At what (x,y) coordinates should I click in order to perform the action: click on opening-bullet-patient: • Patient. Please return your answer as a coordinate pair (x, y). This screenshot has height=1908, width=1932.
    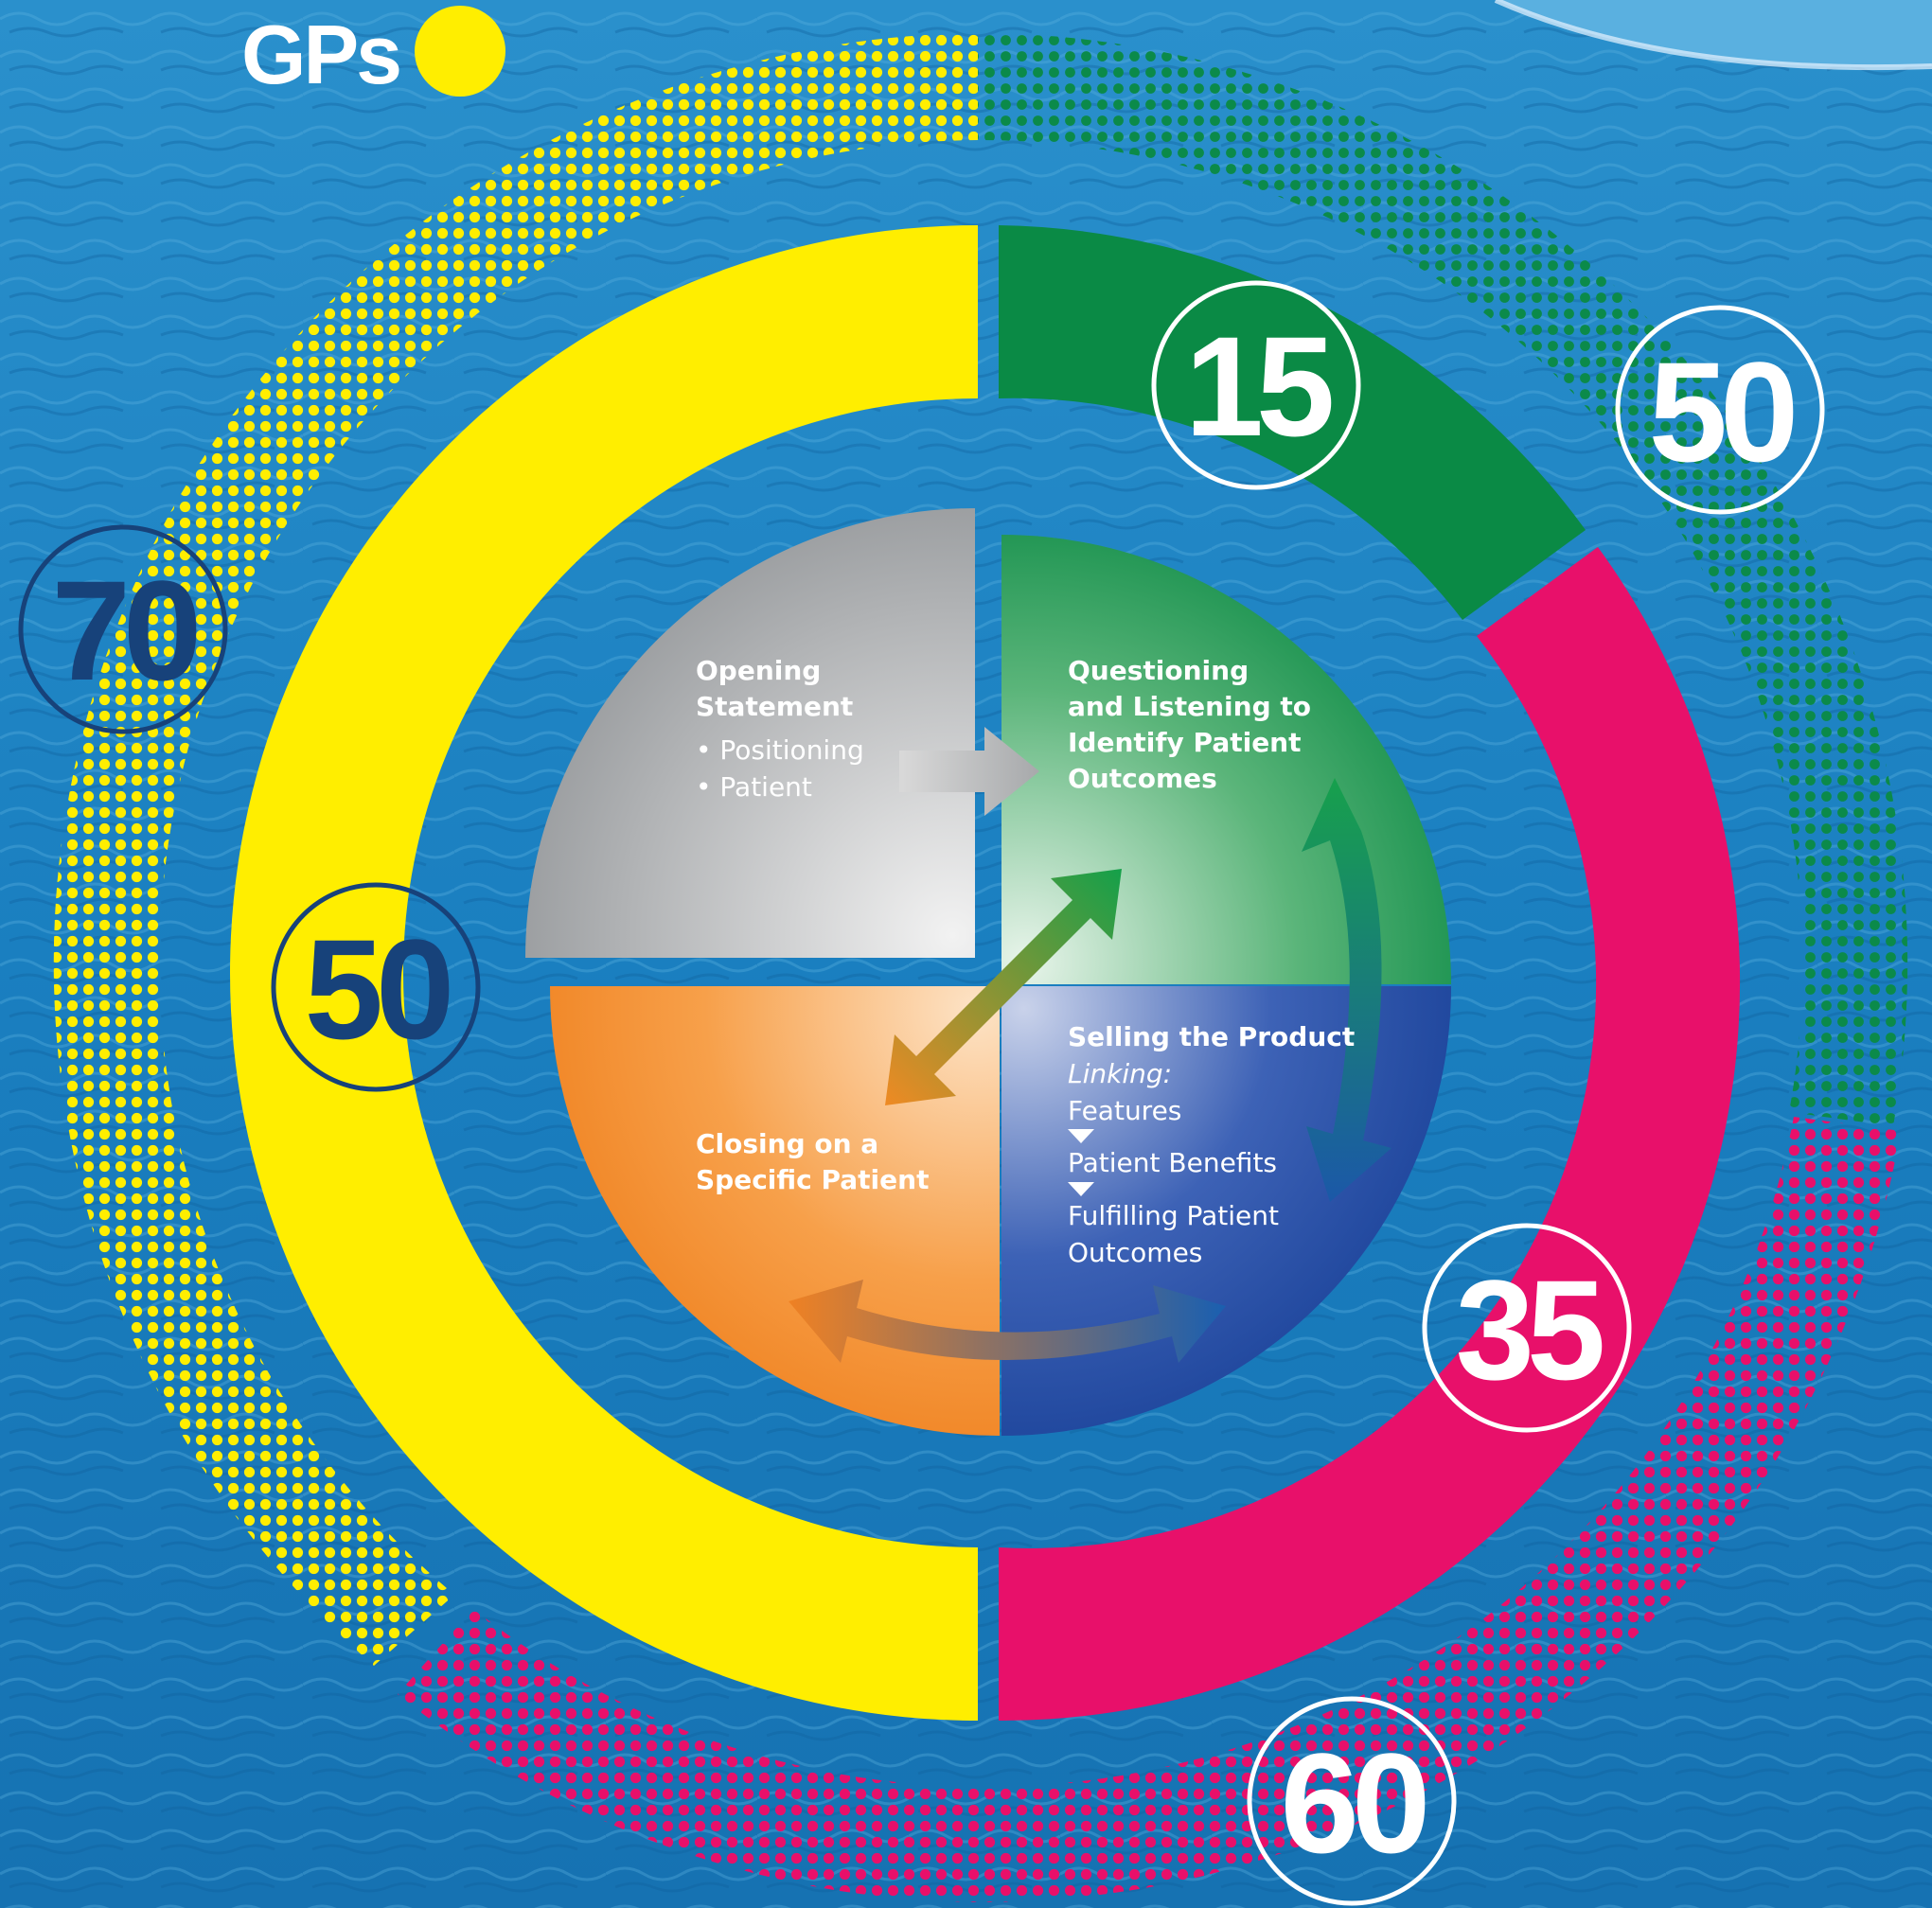
    Looking at the image, I should click on (754, 787).